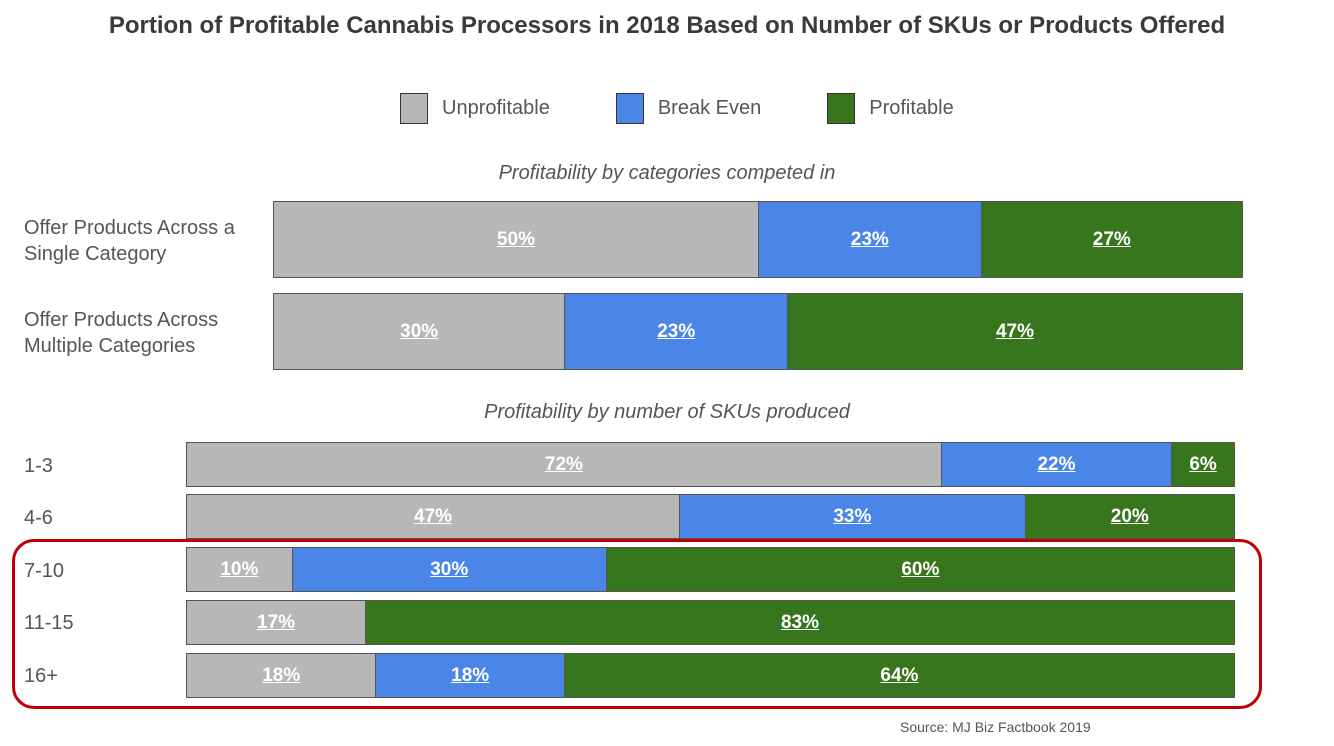 The height and width of the screenshot is (746, 1334). What do you see at coordinates (852, 516) in the screenshot?
I see `bar-segment-4-6-break-even: 33%` at bounding box center [852, 516].